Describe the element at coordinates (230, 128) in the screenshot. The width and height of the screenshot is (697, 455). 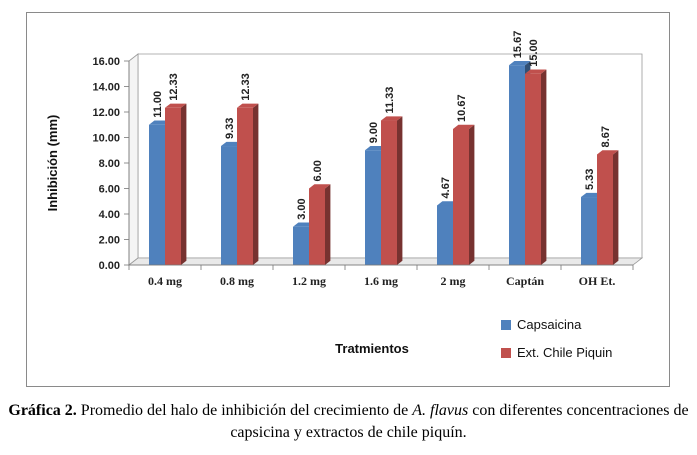
I see `data-label: 9.33` at that location.